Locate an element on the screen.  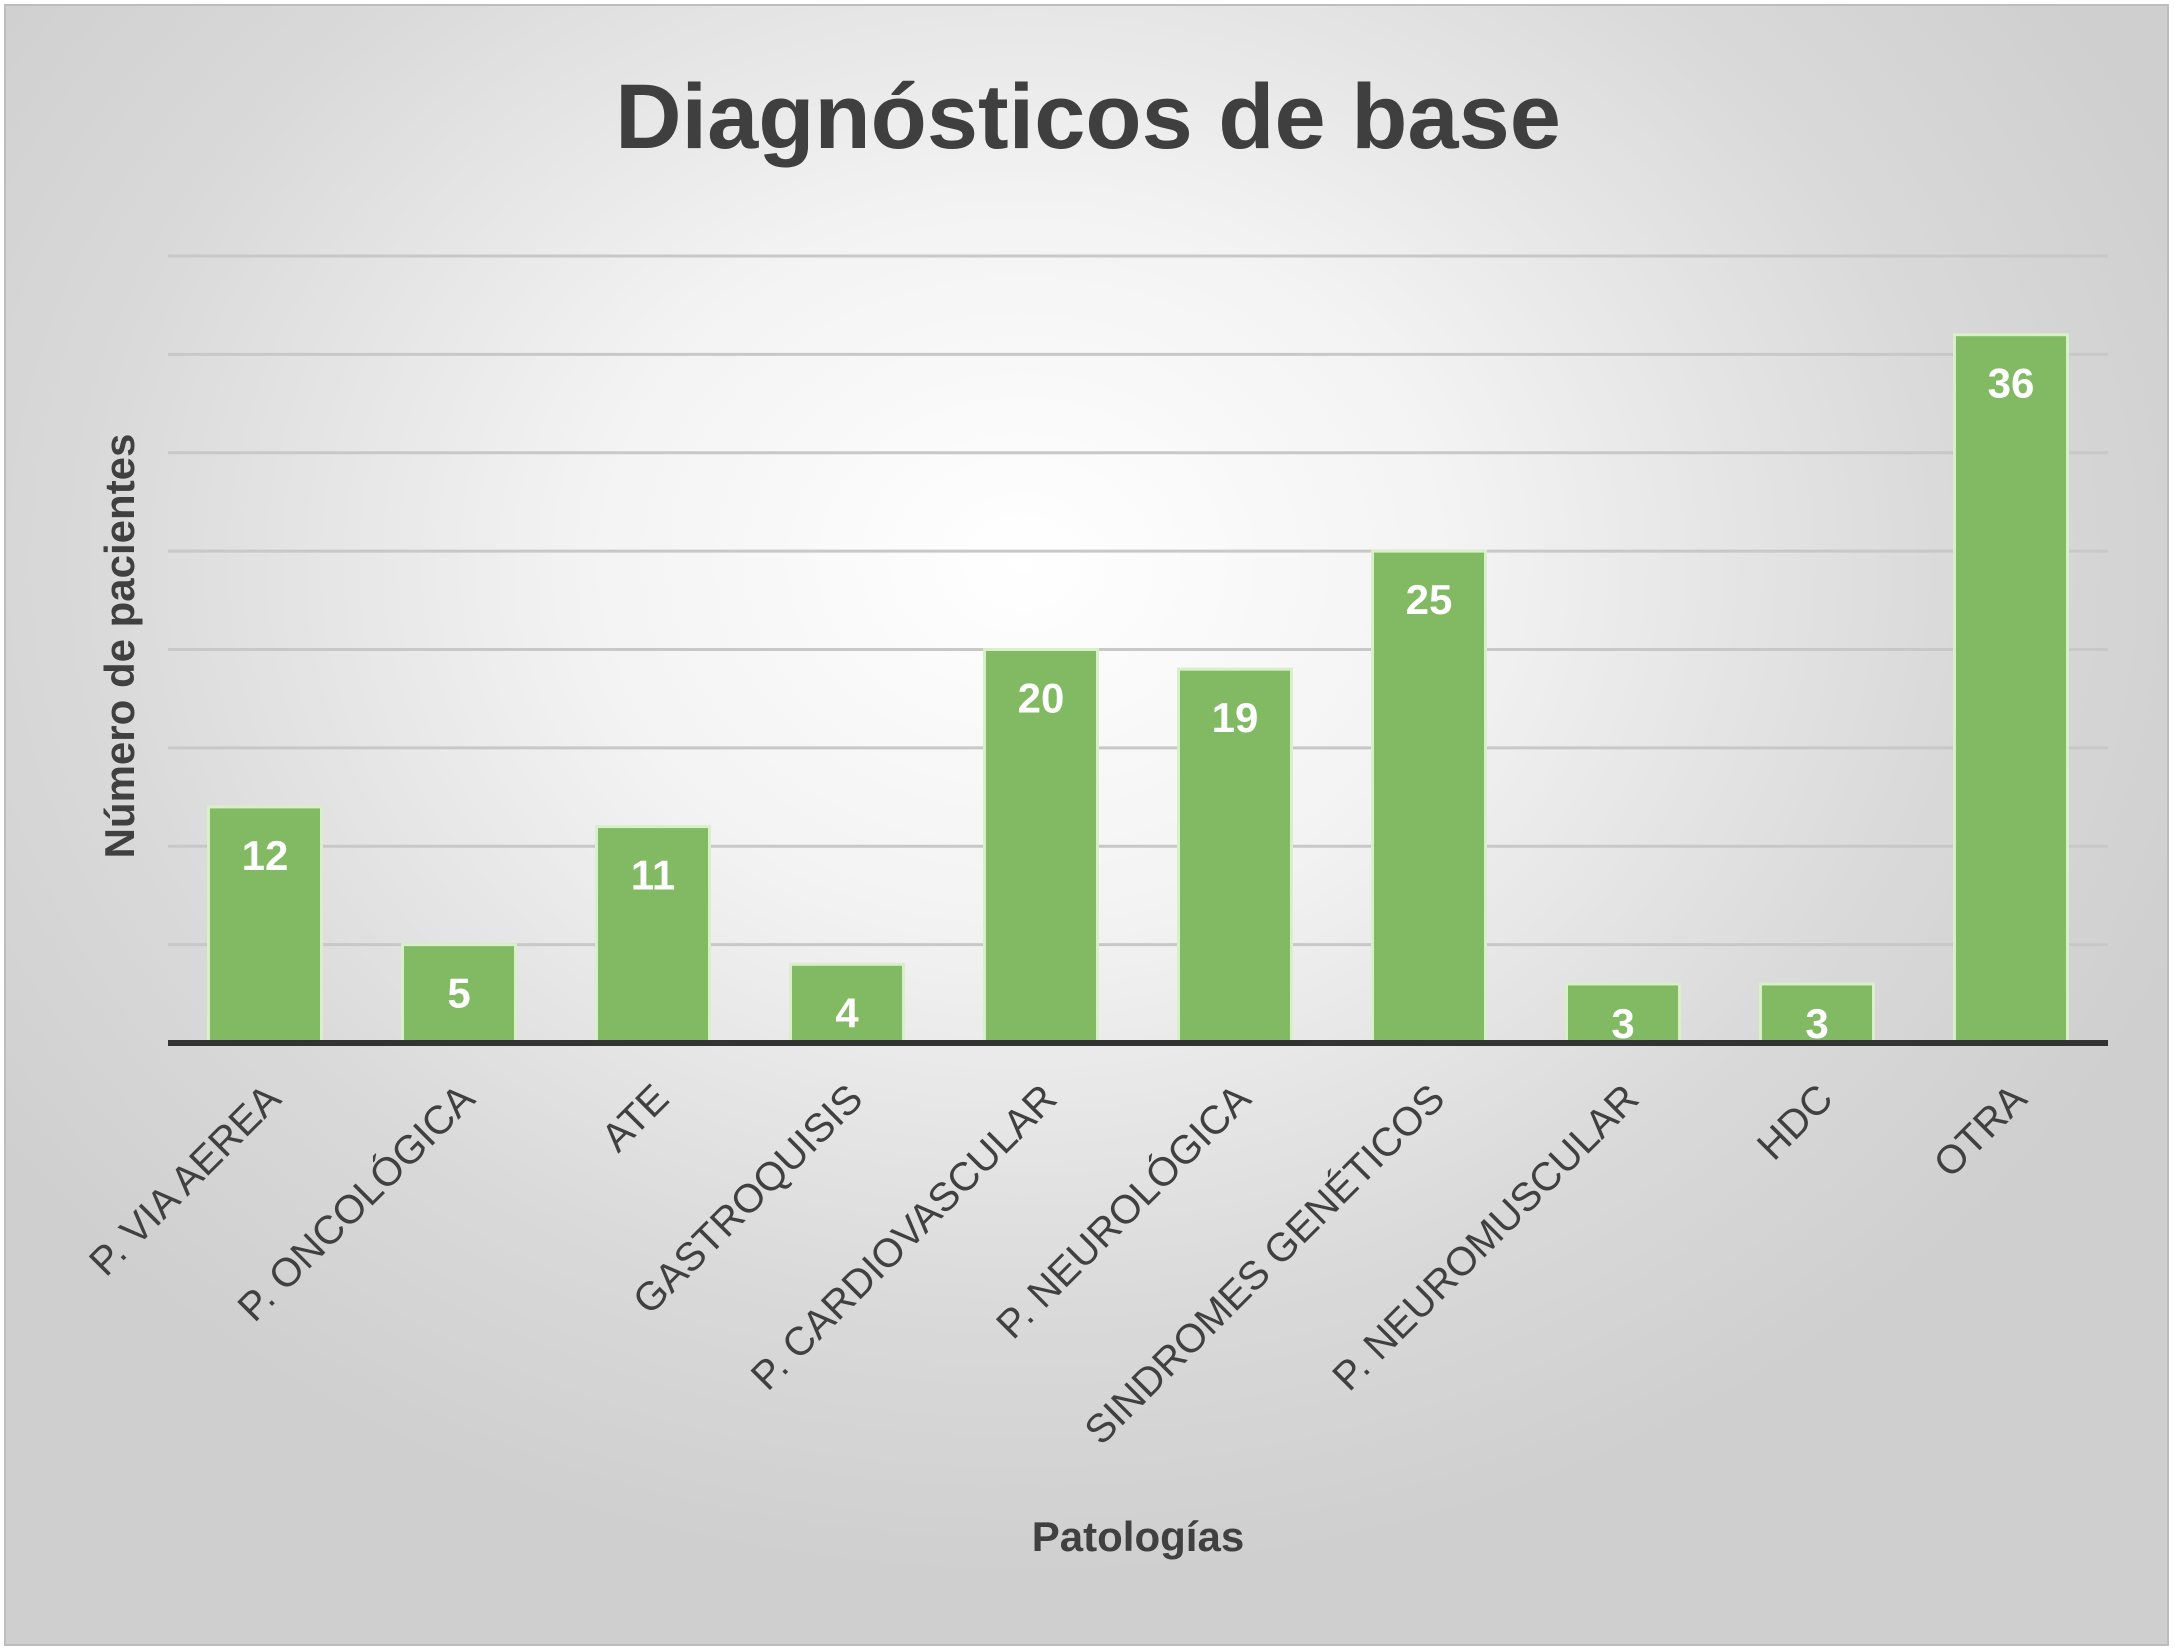
data-label-8: 3 is located at coordinates (1816, 1023).